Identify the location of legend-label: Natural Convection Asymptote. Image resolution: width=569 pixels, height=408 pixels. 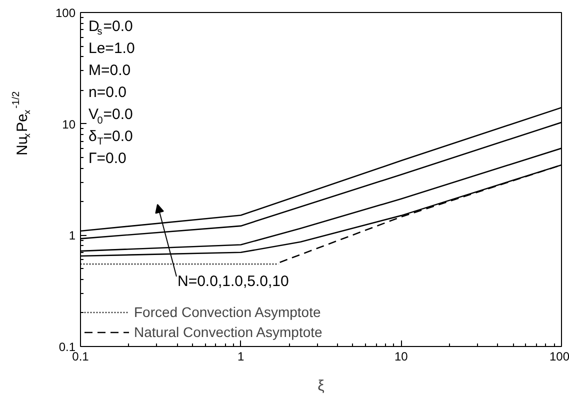
(228, 332).